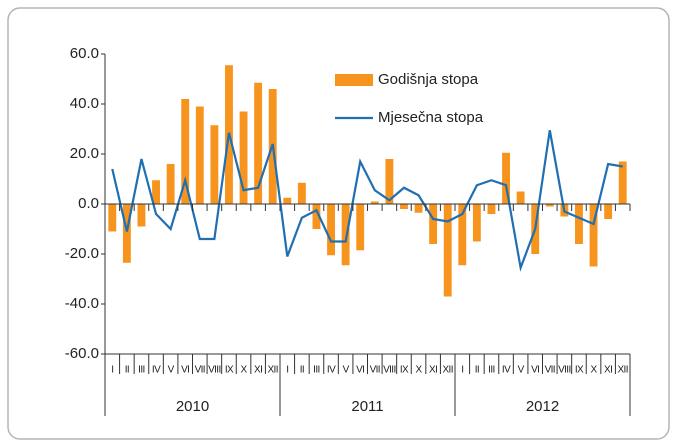  What do you see at coordinates (354, 80) in the screenshot?
I see `legend-swatch` at bounding box center [354, 80].